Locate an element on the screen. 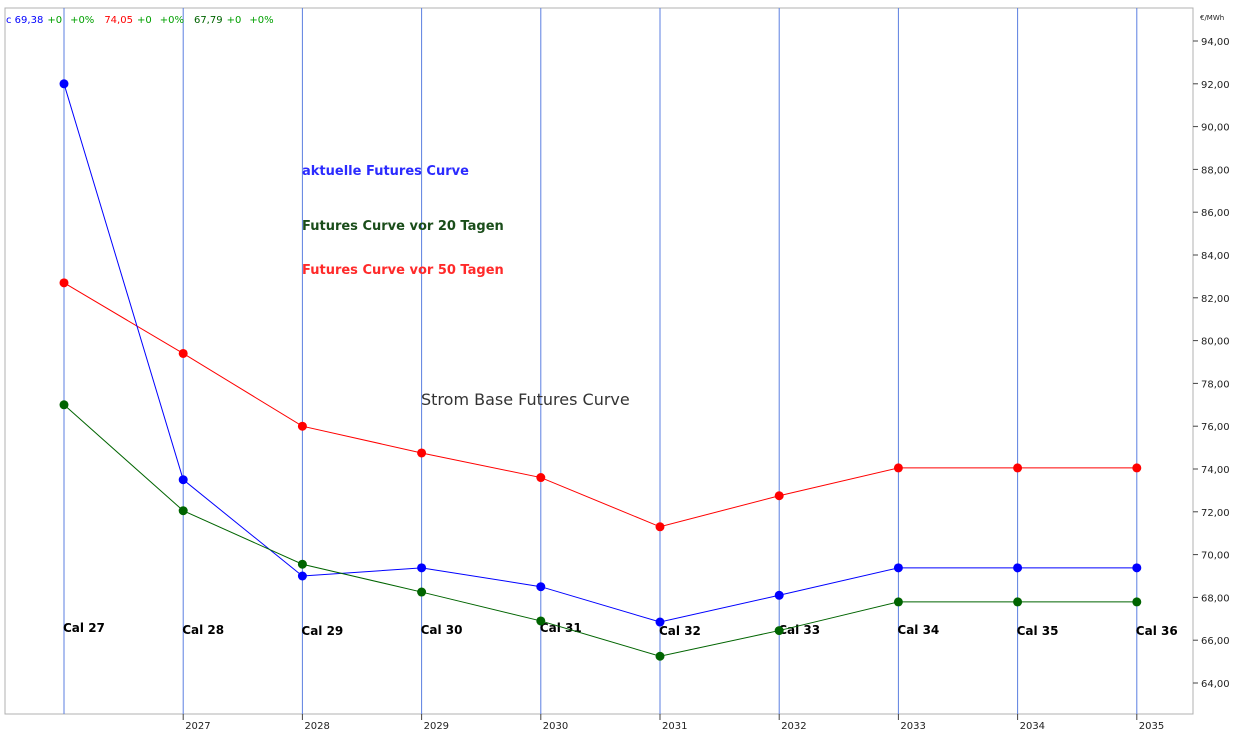 The image size is (1240, 735). category-label: Cal 34 is located at coordinates (918, 630).